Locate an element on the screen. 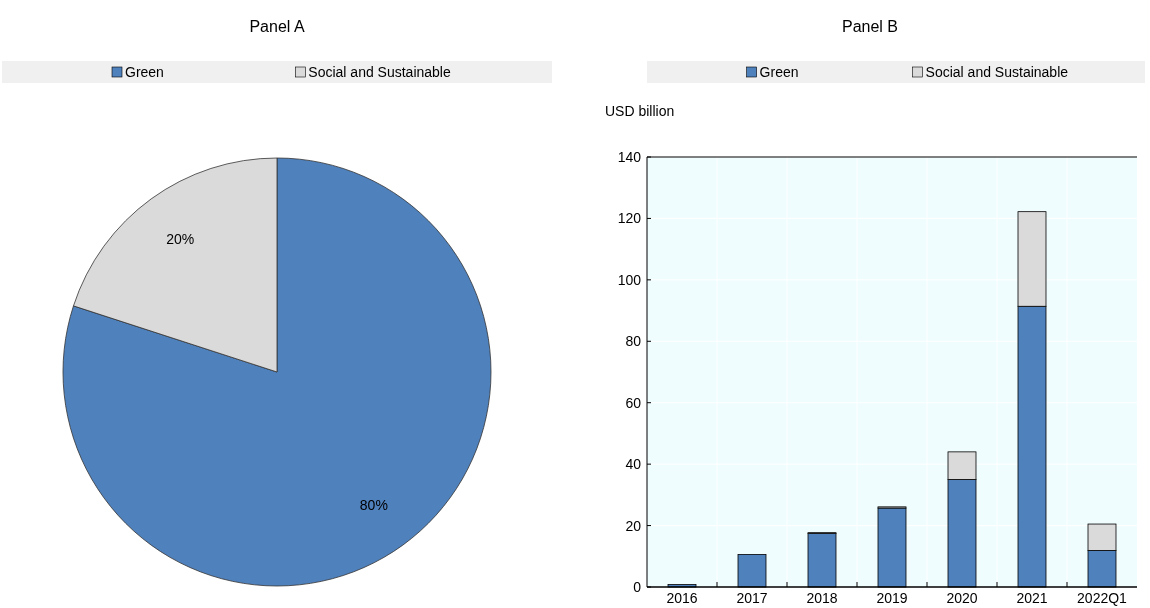  x-tick-label: 2017 is located at coordinates (752, 598).